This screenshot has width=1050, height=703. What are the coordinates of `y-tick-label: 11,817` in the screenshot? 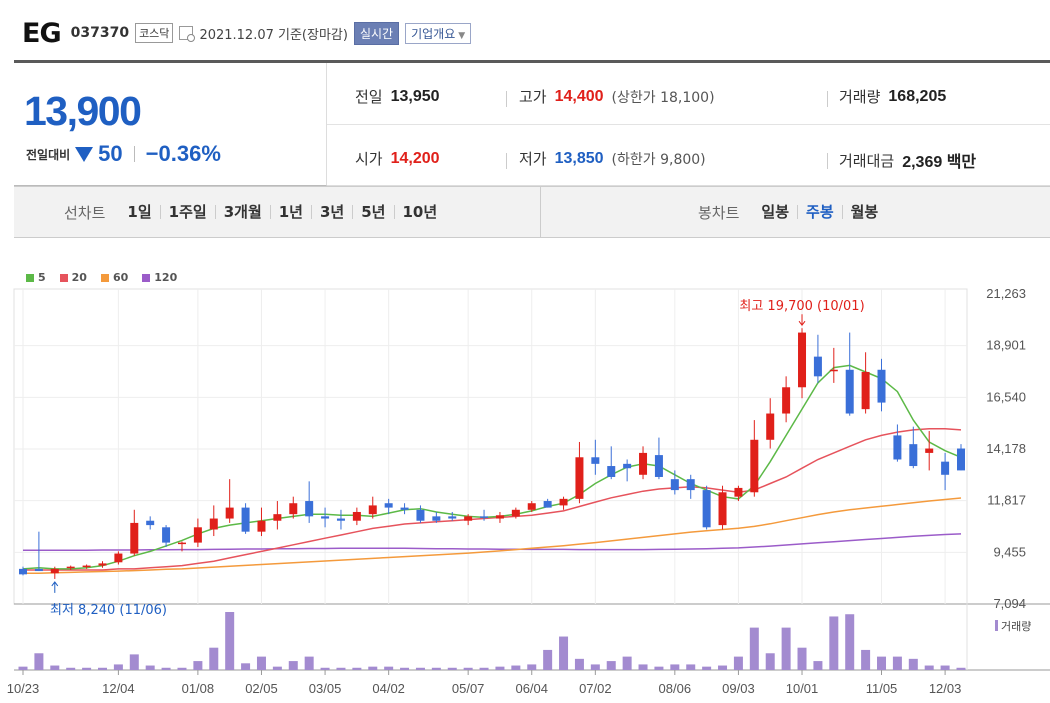 It's located at (1006, 500).